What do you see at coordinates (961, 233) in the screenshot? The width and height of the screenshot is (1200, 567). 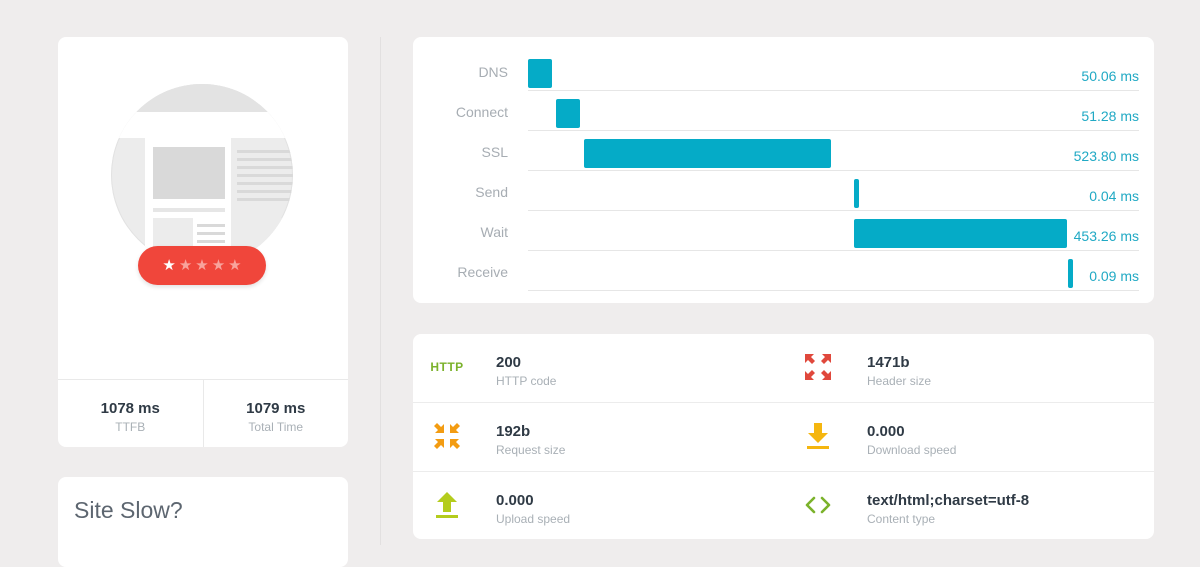 I see `timing-bar-wait` at bounding box center [961, 233].